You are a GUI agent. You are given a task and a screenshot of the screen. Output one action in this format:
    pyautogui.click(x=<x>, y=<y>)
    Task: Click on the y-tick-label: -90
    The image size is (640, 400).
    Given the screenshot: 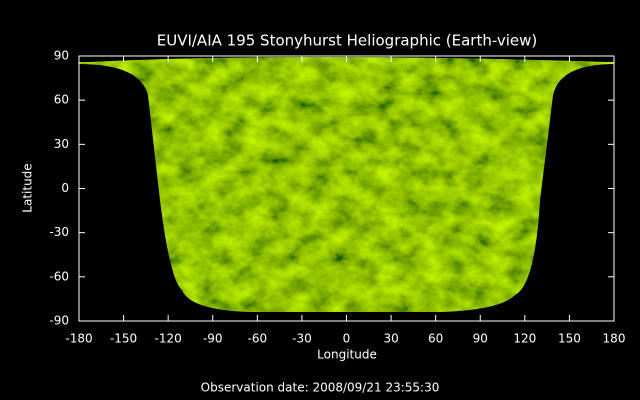 What is the action you would take?
    pyautogui.click(x=59, y=321)
    